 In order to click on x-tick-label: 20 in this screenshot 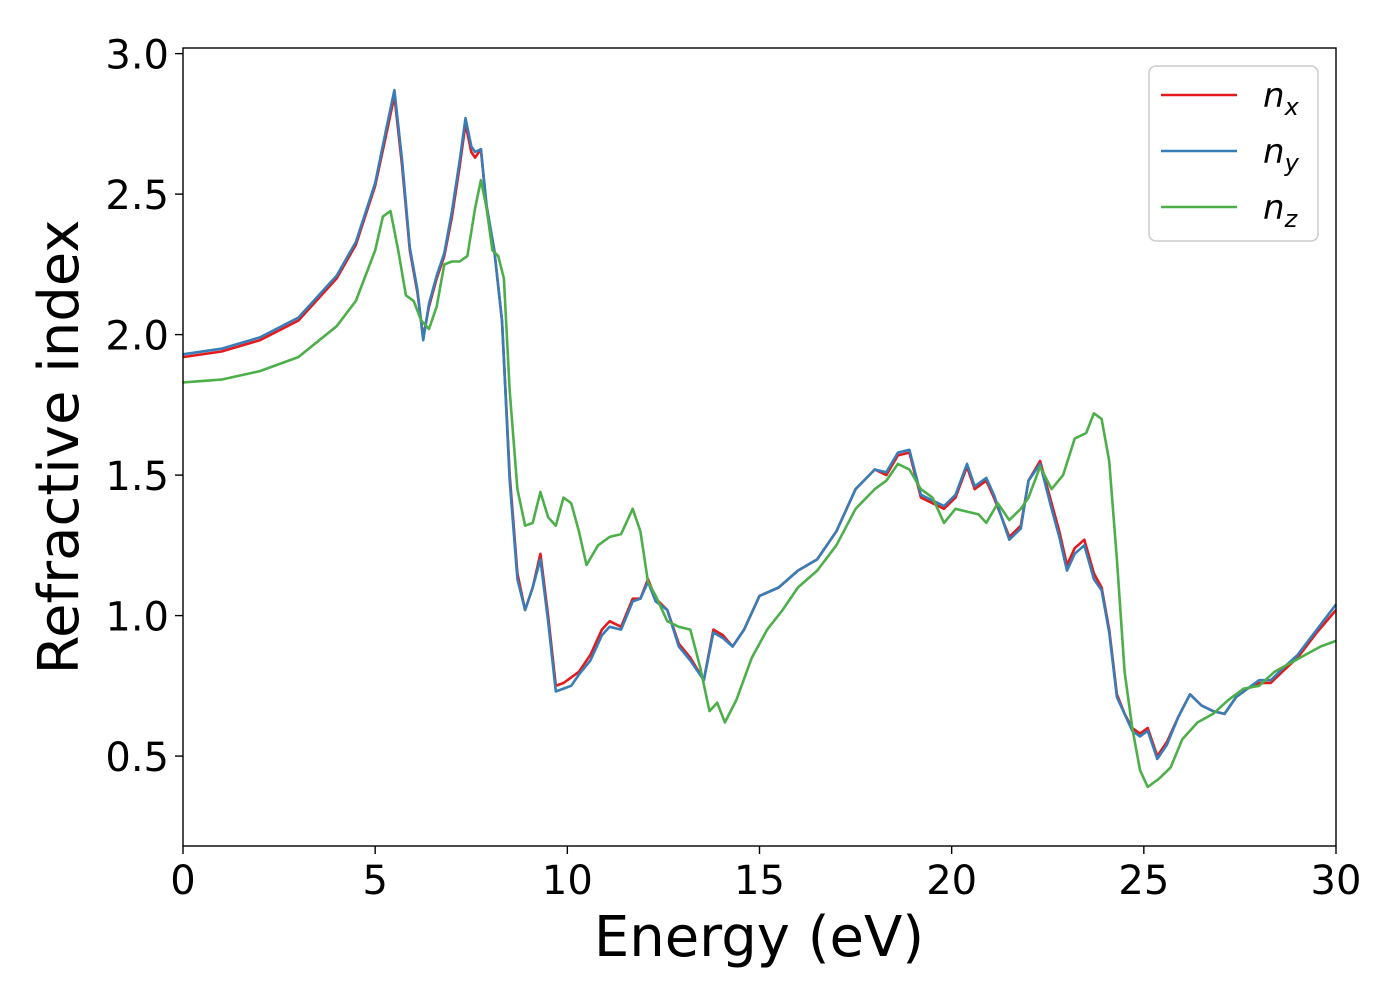, I will do `click(951, 881)`.